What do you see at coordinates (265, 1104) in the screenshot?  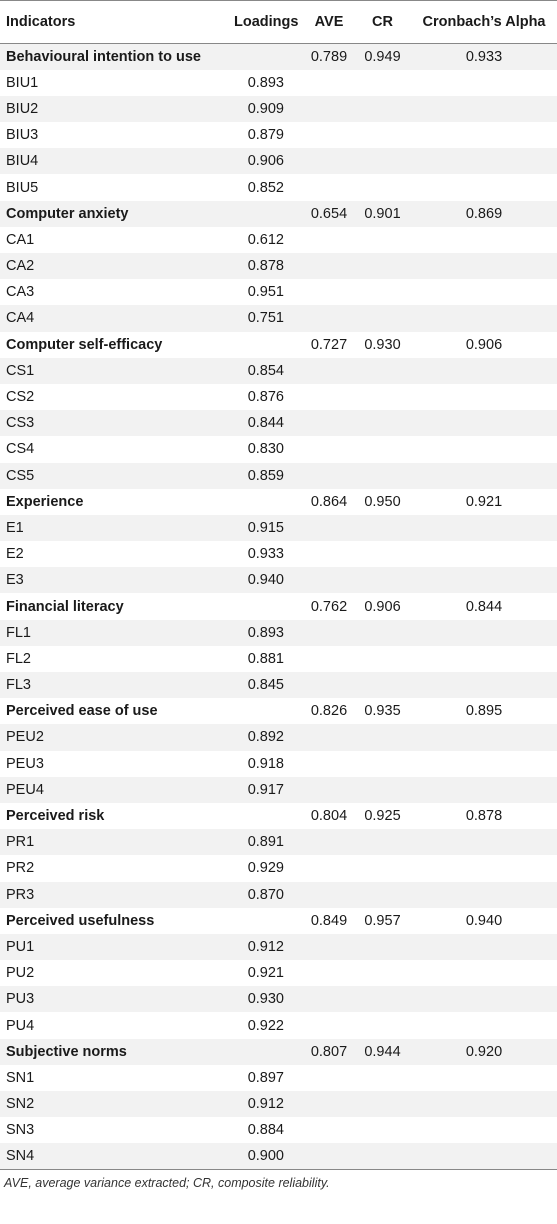 I see `loading-value: 0.912` at bounding box center [265, 1104].